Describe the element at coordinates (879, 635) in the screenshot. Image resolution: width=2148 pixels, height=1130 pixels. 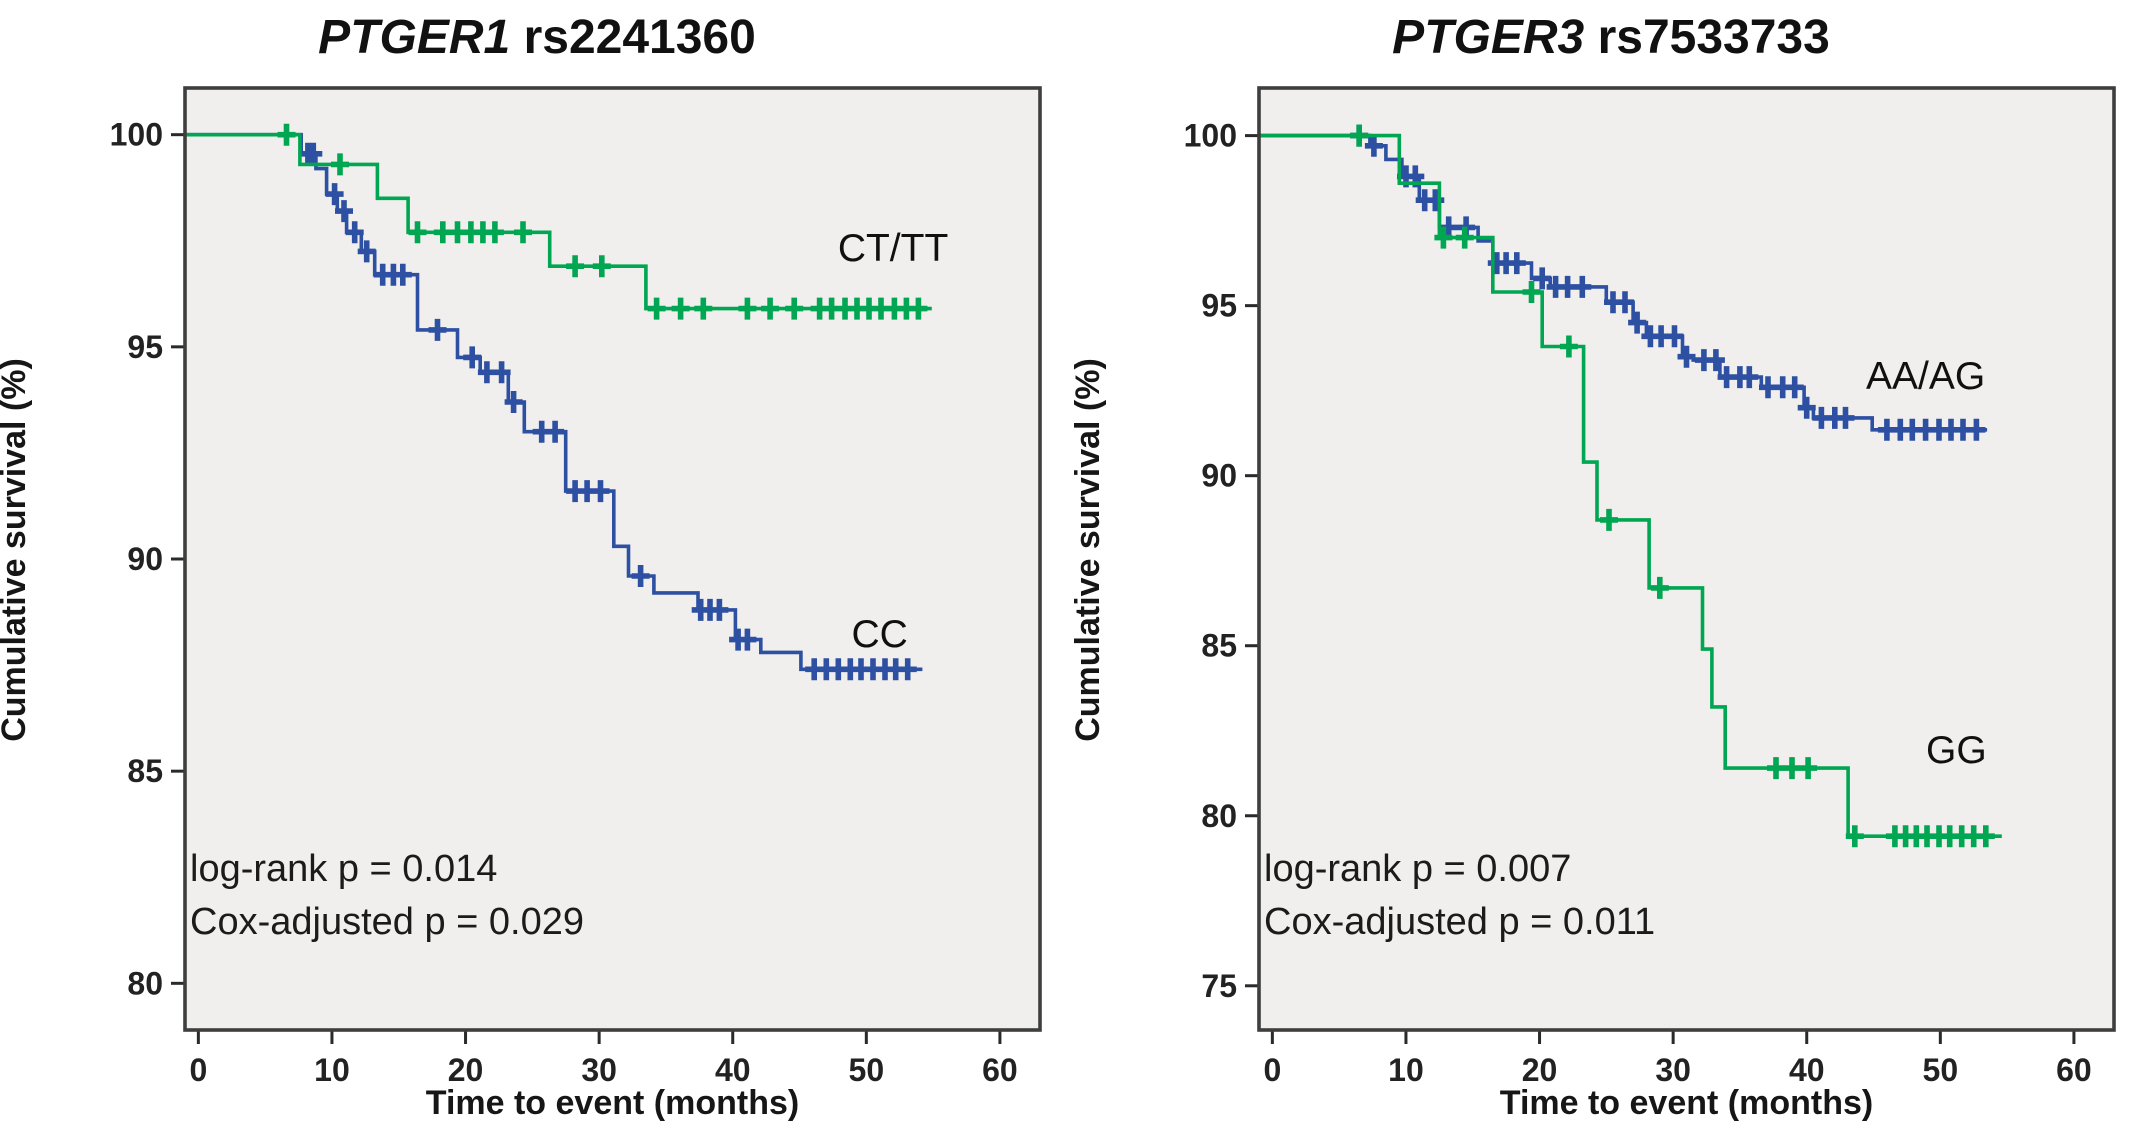
I see `series-label-cc: CC` at that location.